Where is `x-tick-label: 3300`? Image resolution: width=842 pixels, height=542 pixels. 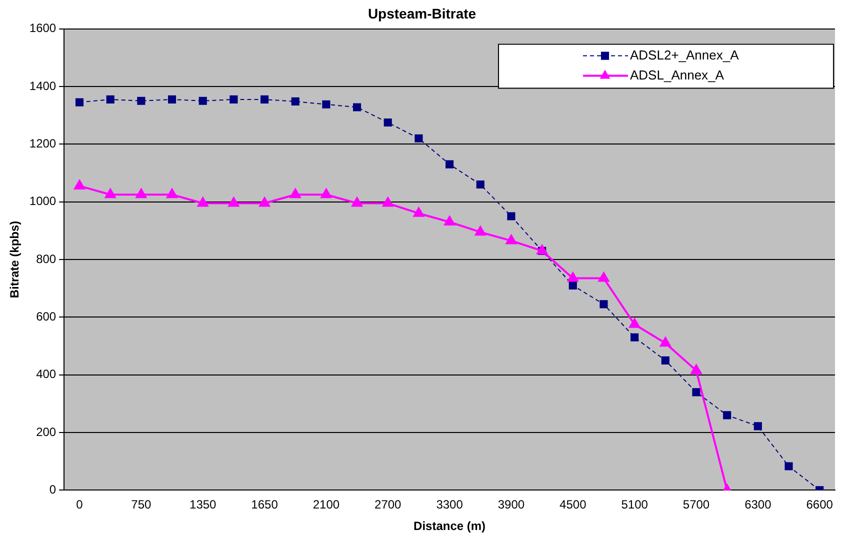 x-tick-label: 3300 is located at coordinates (450, 505).